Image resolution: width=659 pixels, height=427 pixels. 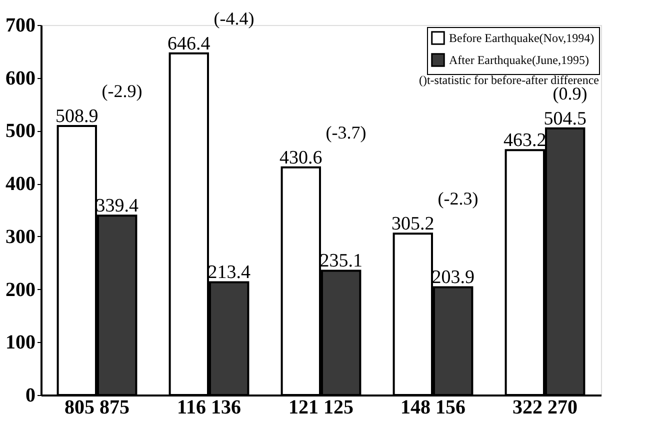 I want to click on data-label: 203.9, so click(x=453, y=277).